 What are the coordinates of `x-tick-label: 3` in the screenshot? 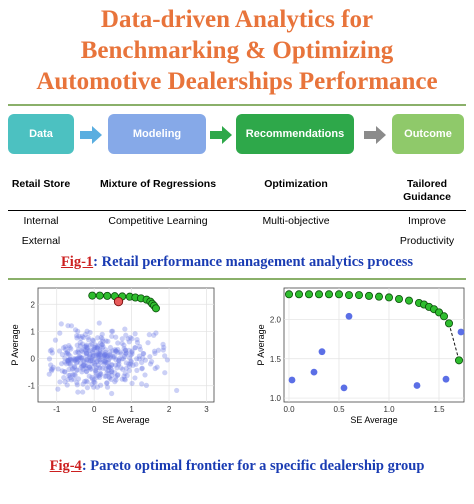 It's located at (206, 409).